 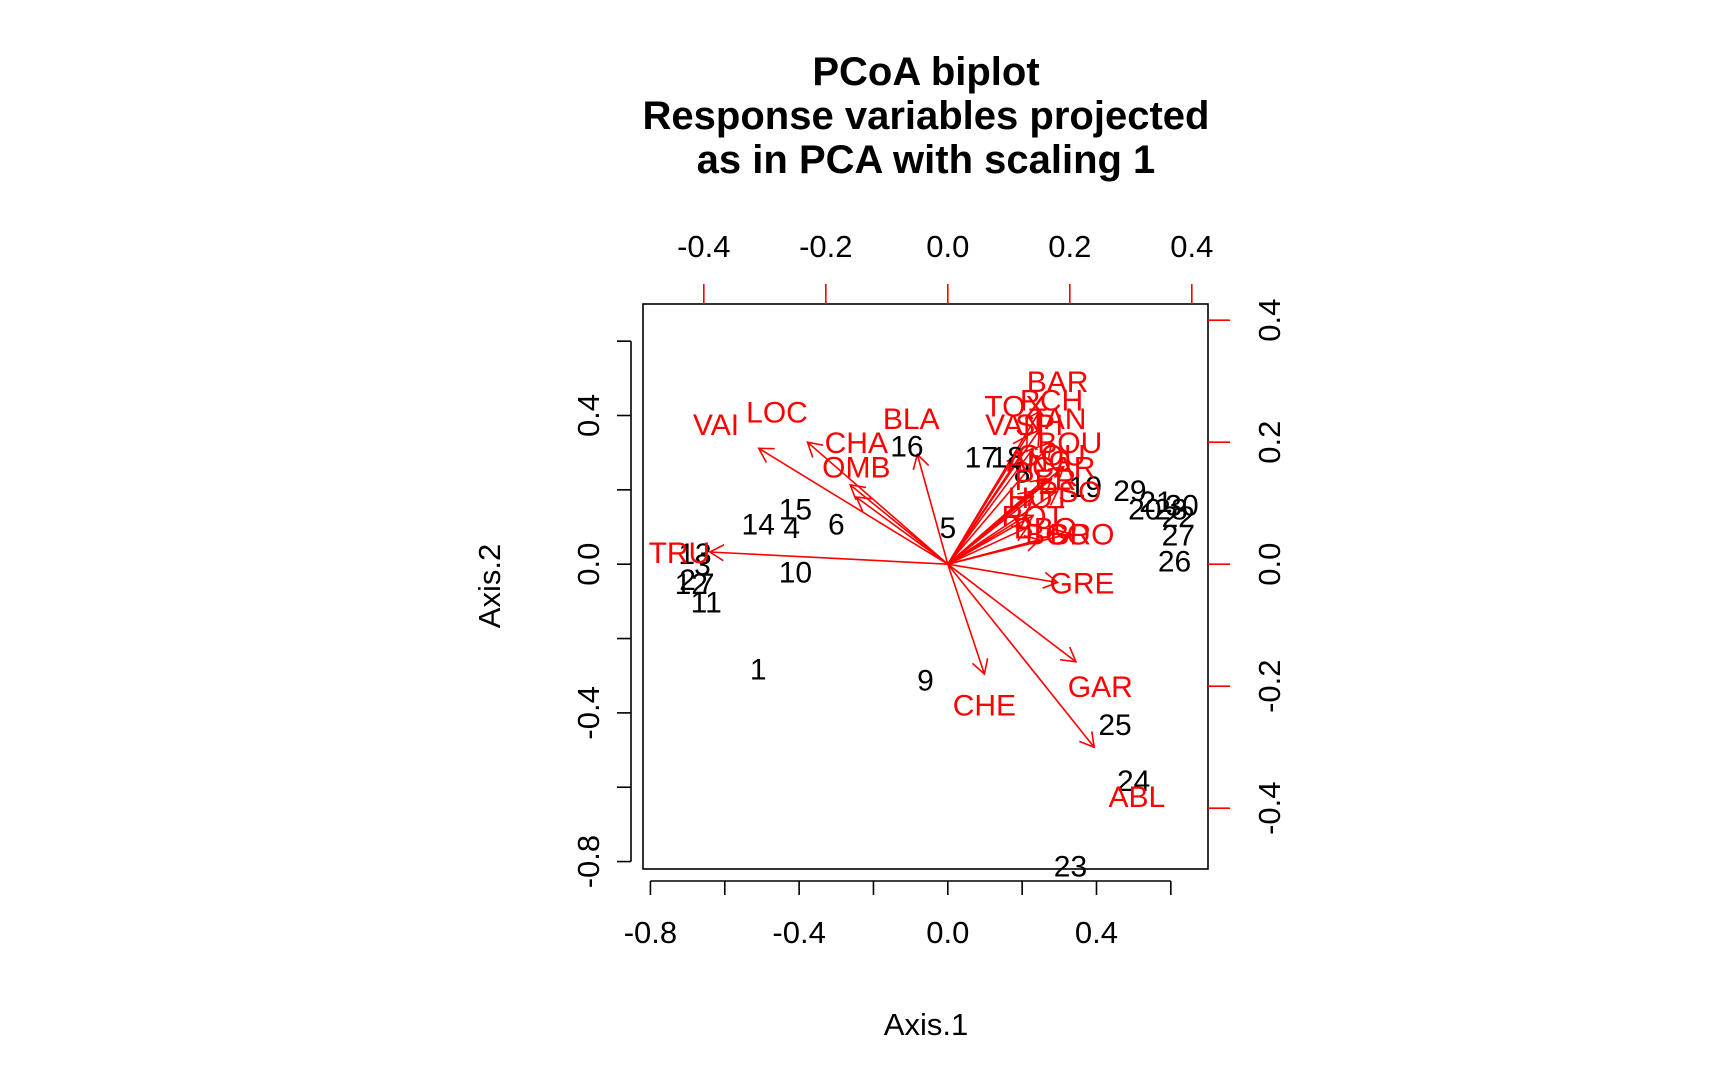 What do you see at coordinates (702, 565) in the screenshot?
I see `site-label-3: 3` at bounding box center [702, 565].